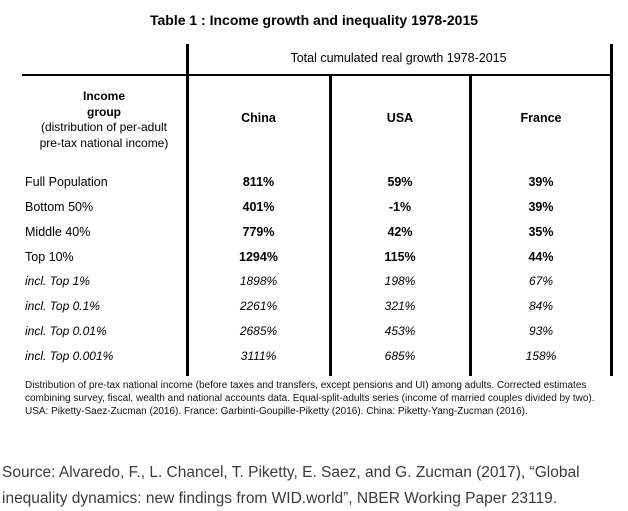 The image size is (628, 511). What do you see at coordinates (258, 182) in the screenshot?
I see `china-value: 811%` at bounding box center [258, 182].